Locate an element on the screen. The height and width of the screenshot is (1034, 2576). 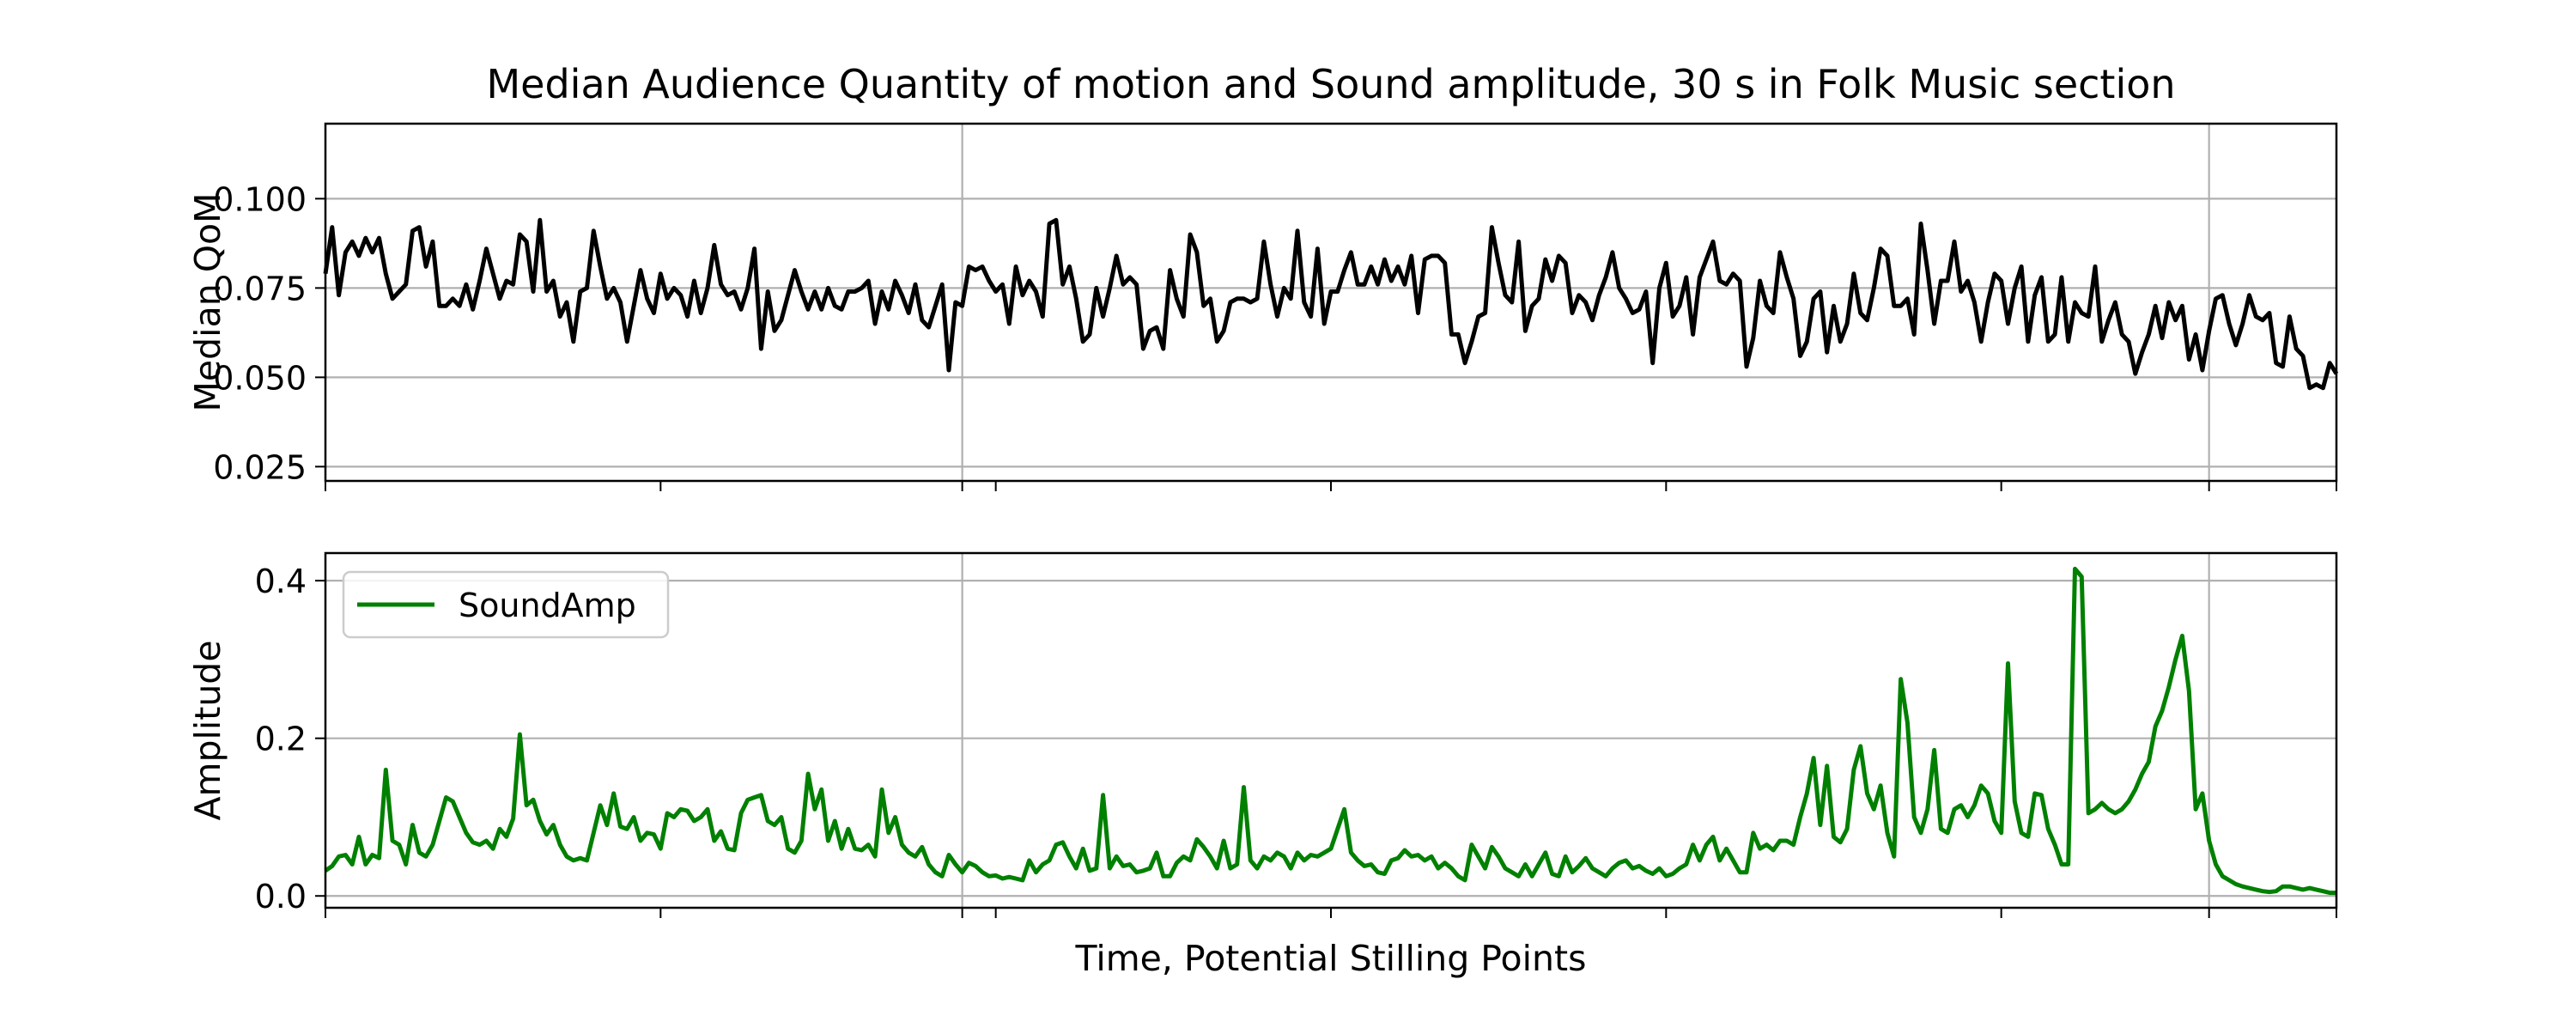
qom-y-tick-label: 0.025 is located at coordinates (260, 467).